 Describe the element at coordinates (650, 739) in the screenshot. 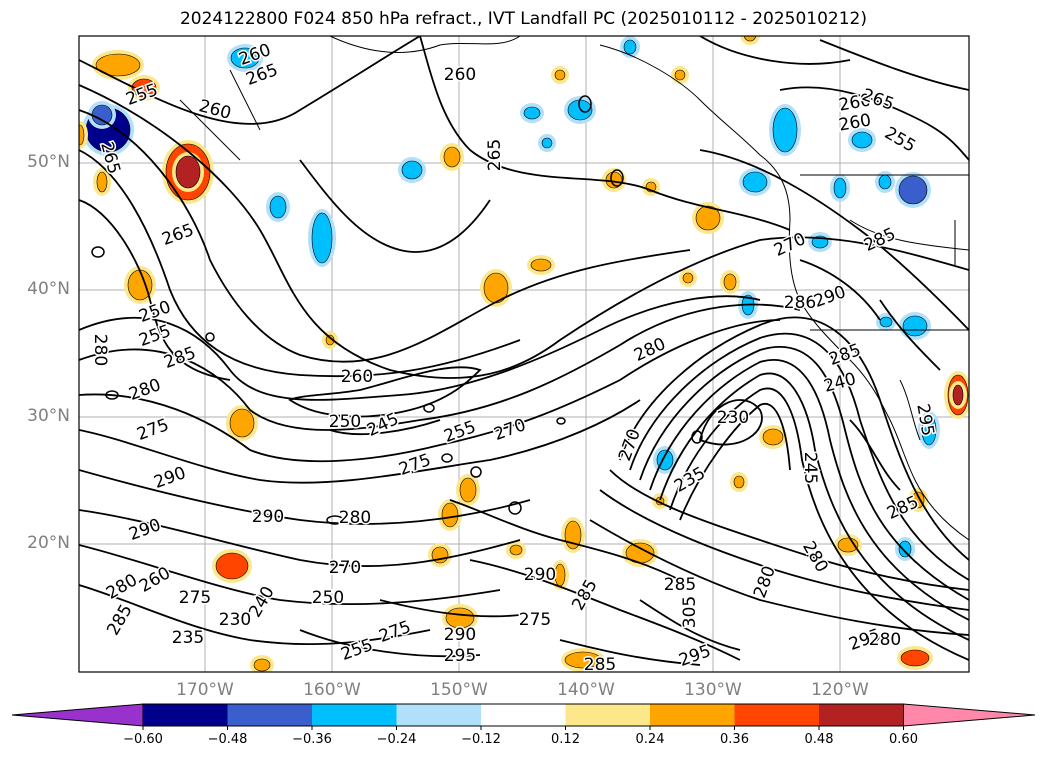

I see `colorbar-tick-label: 0.24` at that location.